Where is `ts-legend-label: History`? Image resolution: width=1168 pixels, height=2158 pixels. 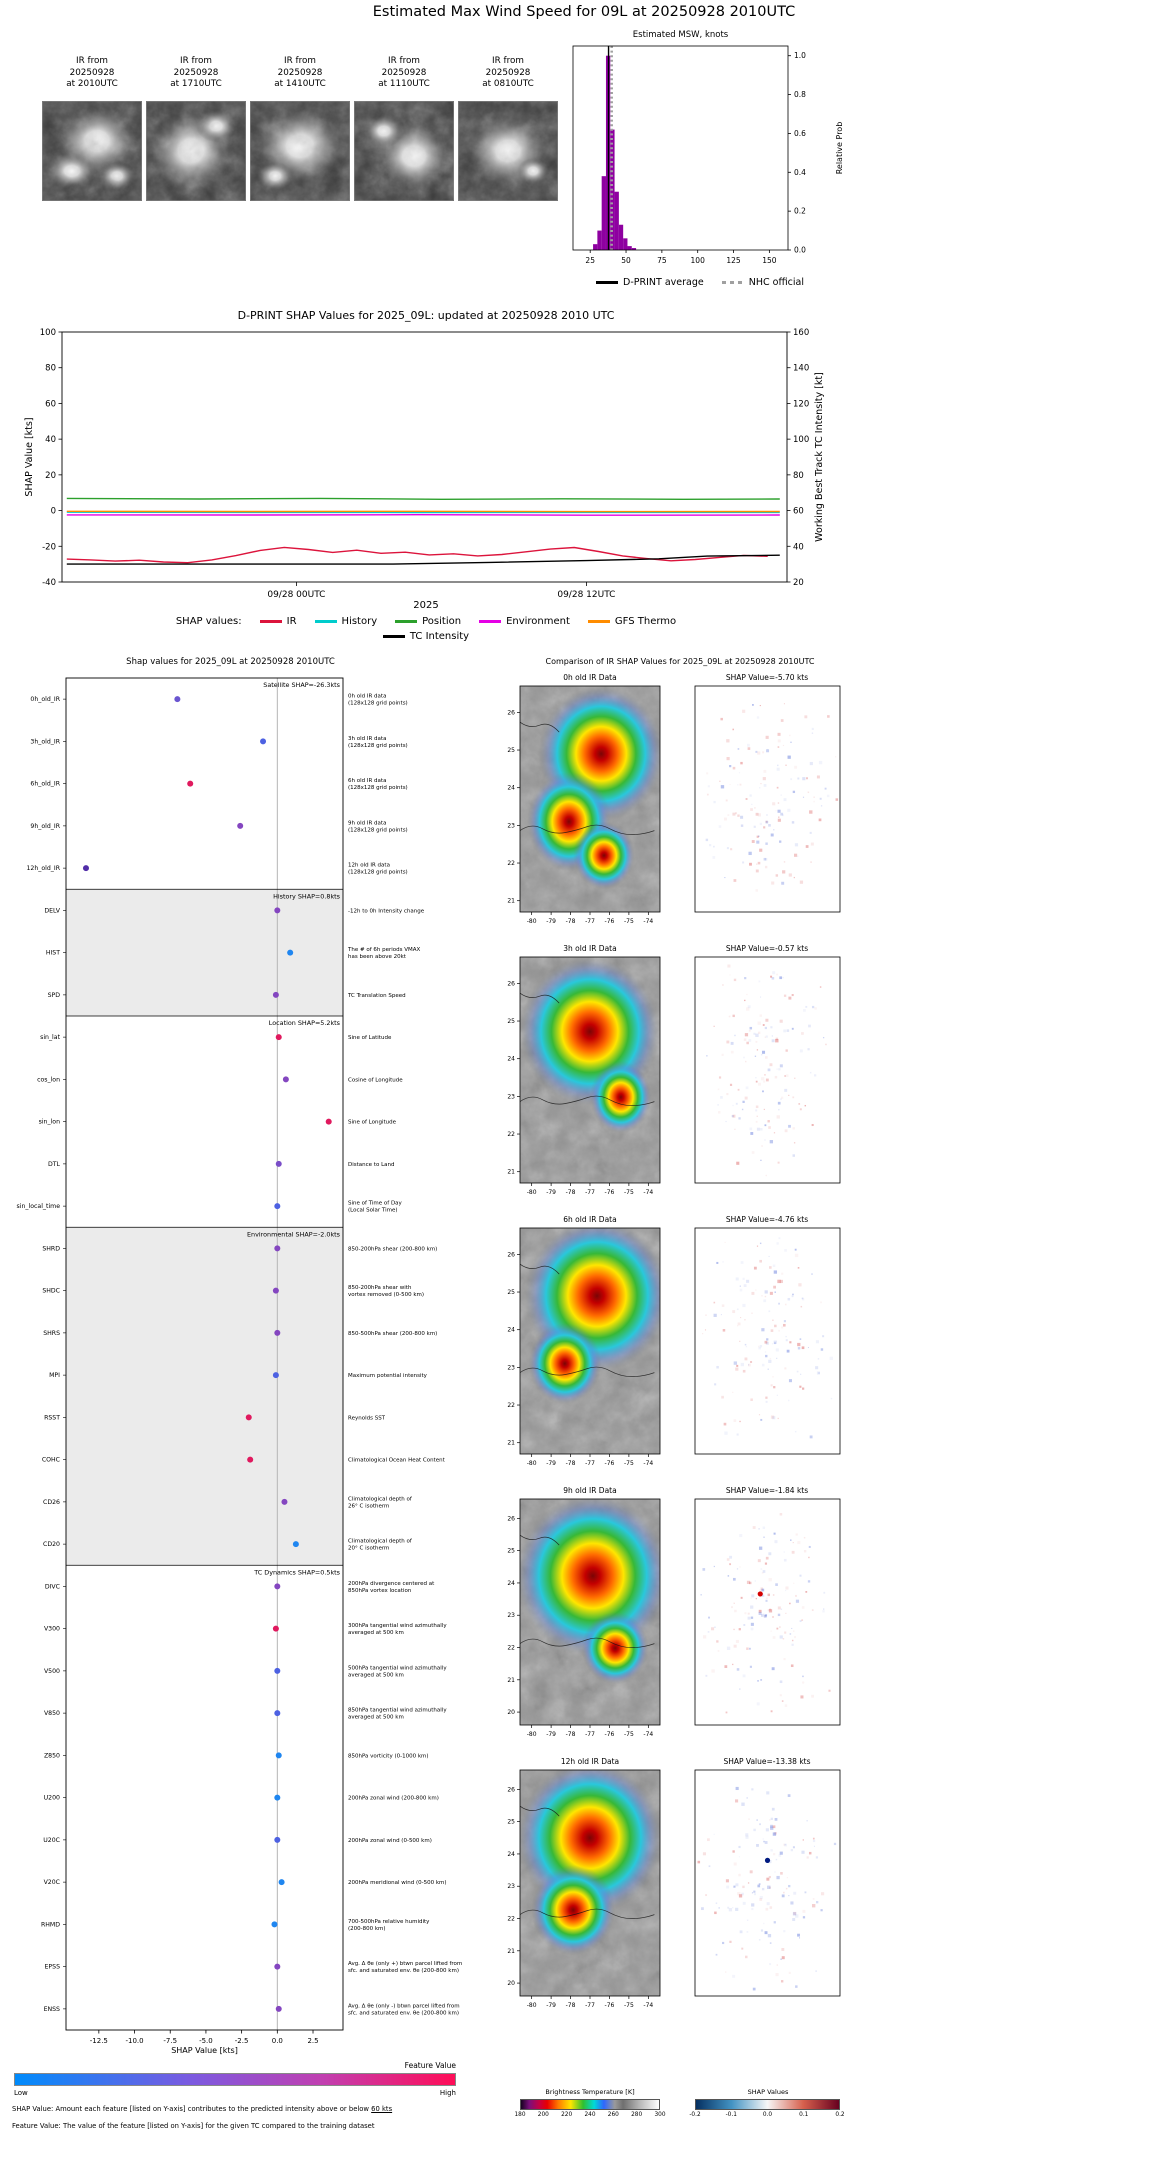
ts-legend-label: History is located at coordinates (359, 621).